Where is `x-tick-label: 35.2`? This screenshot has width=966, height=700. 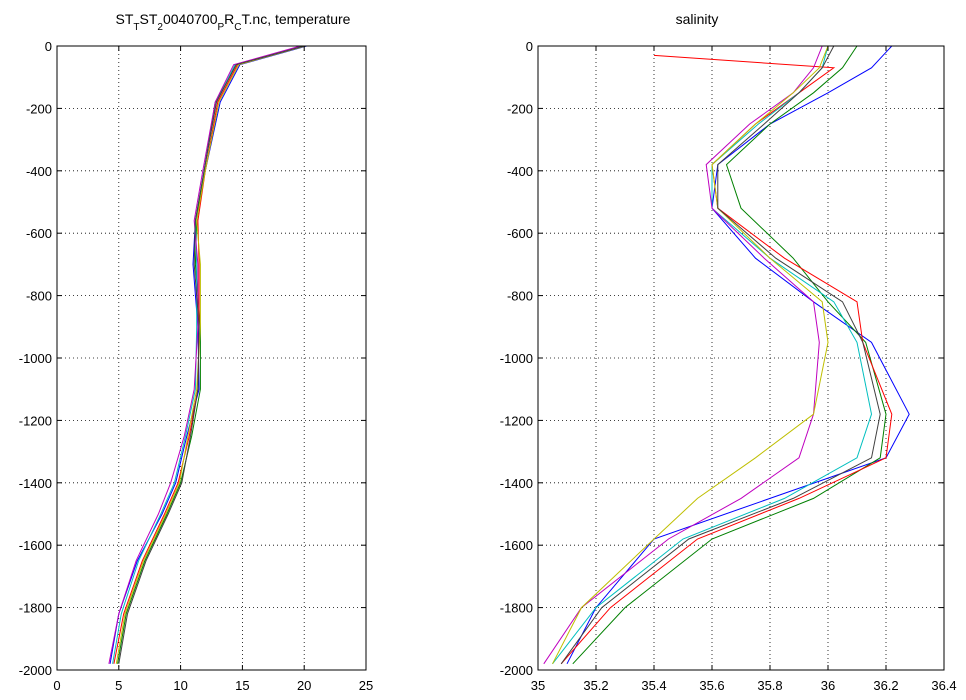
x-tick-label: 35.2 is located at coordinates (595, 685).